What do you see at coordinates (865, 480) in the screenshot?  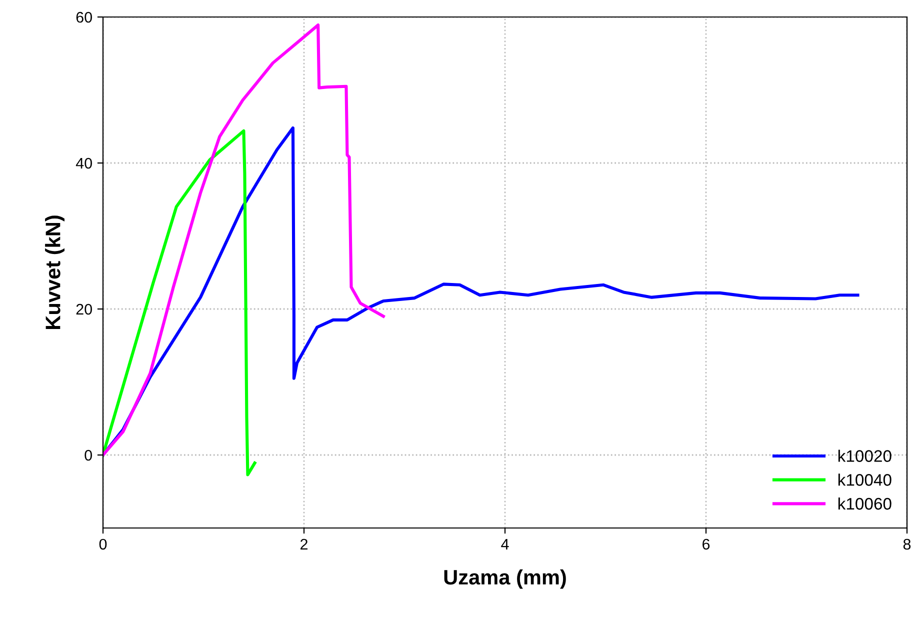 I see `legend-label: k10040` at bounding box center [865, 480].